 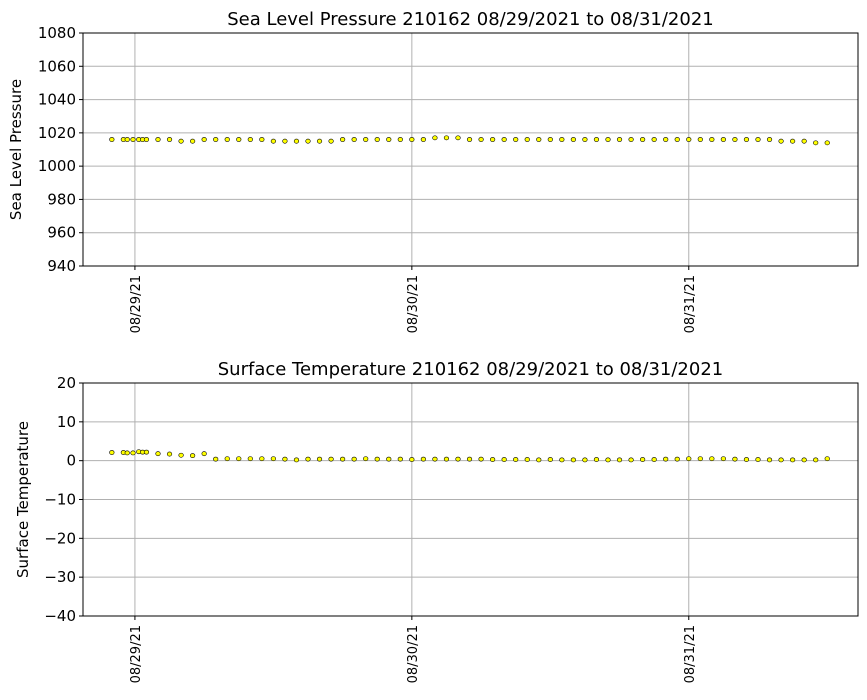 What do you see at coordinates (57, 133) in the screenshot?
I see `y-tick-label: 1020` at bounding box center [57, 133].